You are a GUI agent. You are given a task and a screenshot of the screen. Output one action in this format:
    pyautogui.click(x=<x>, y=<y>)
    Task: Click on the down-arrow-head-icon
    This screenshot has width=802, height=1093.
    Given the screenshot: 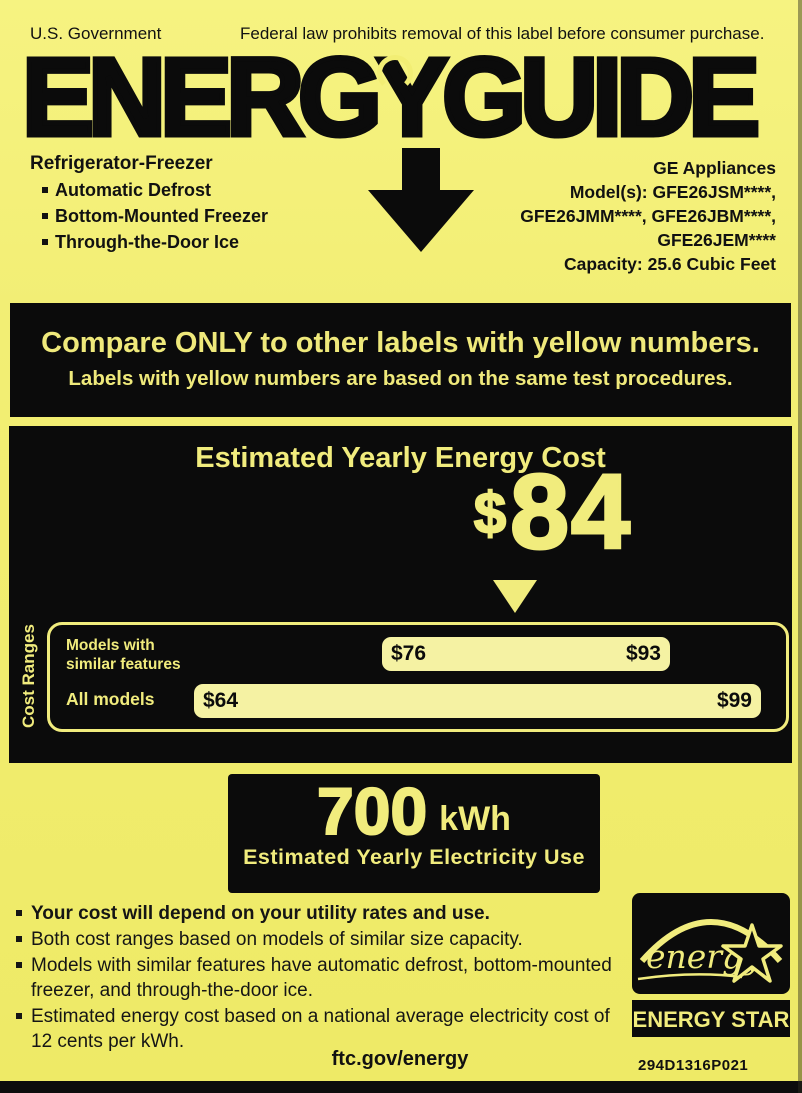 What is the action you would take?
    pyautogui.click(x=421, y=221)
    